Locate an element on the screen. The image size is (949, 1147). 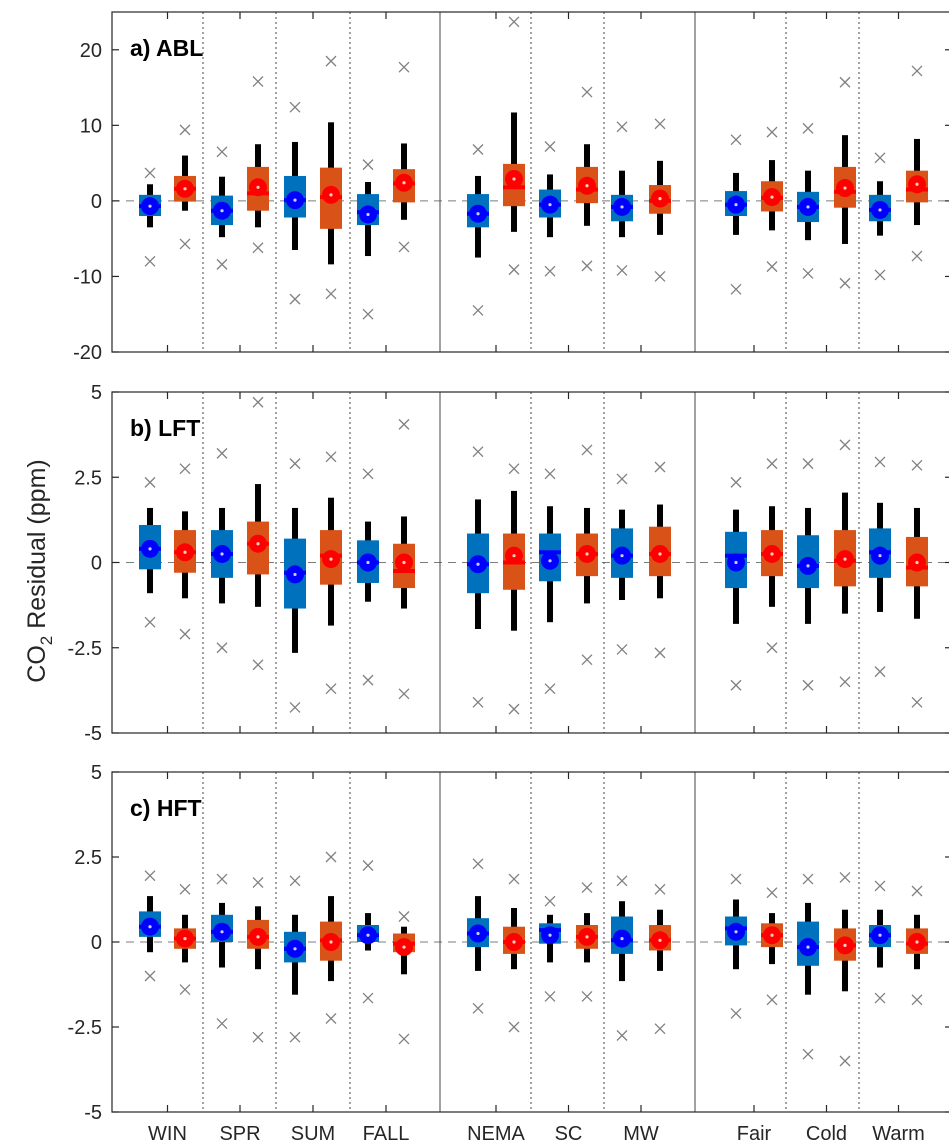
x-tick-label-WIN: WIN is located at coordinates (167, 1134).